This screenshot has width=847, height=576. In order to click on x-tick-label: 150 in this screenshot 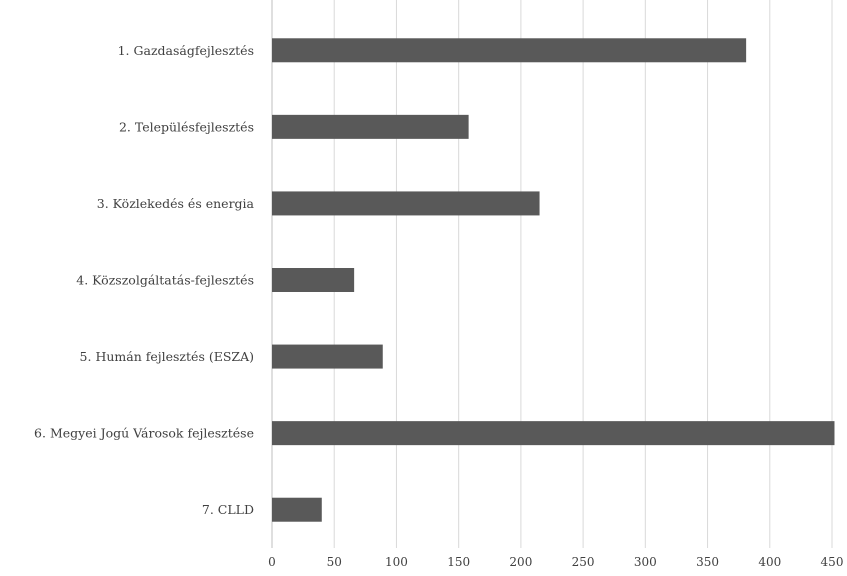, I will do `click(458, 562)`.